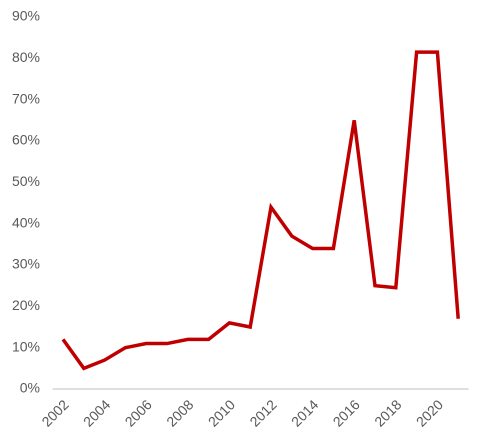 This screenshot has width=487, height=446. Describe the element at coordinates (96, 412) in the screenshot. I see `x-tick-label: 2004` at that location.